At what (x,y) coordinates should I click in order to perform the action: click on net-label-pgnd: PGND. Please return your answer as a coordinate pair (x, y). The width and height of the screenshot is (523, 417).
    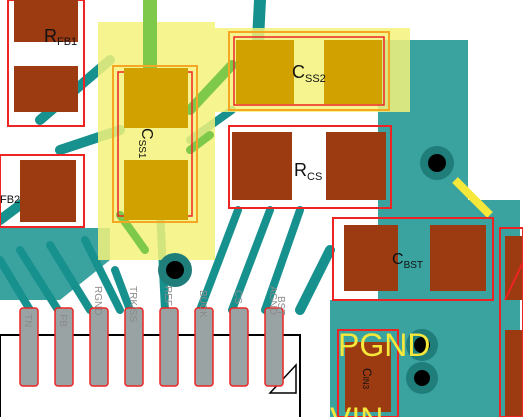
    Looking at the image, I should click on (384, 345).